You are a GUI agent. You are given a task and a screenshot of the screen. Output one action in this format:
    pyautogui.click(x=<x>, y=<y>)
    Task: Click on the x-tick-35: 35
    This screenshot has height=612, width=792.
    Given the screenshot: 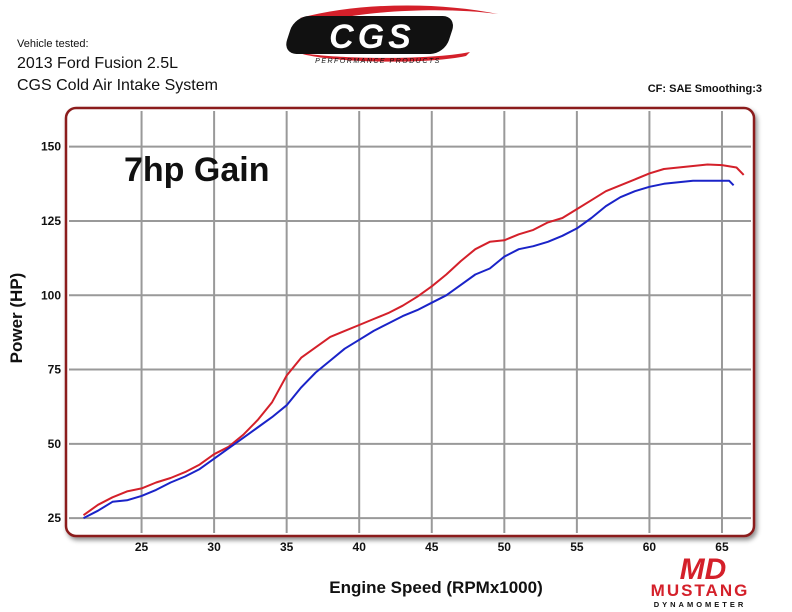 What is the action you would take?
    pyautogui.click(x=287, y=547)
    